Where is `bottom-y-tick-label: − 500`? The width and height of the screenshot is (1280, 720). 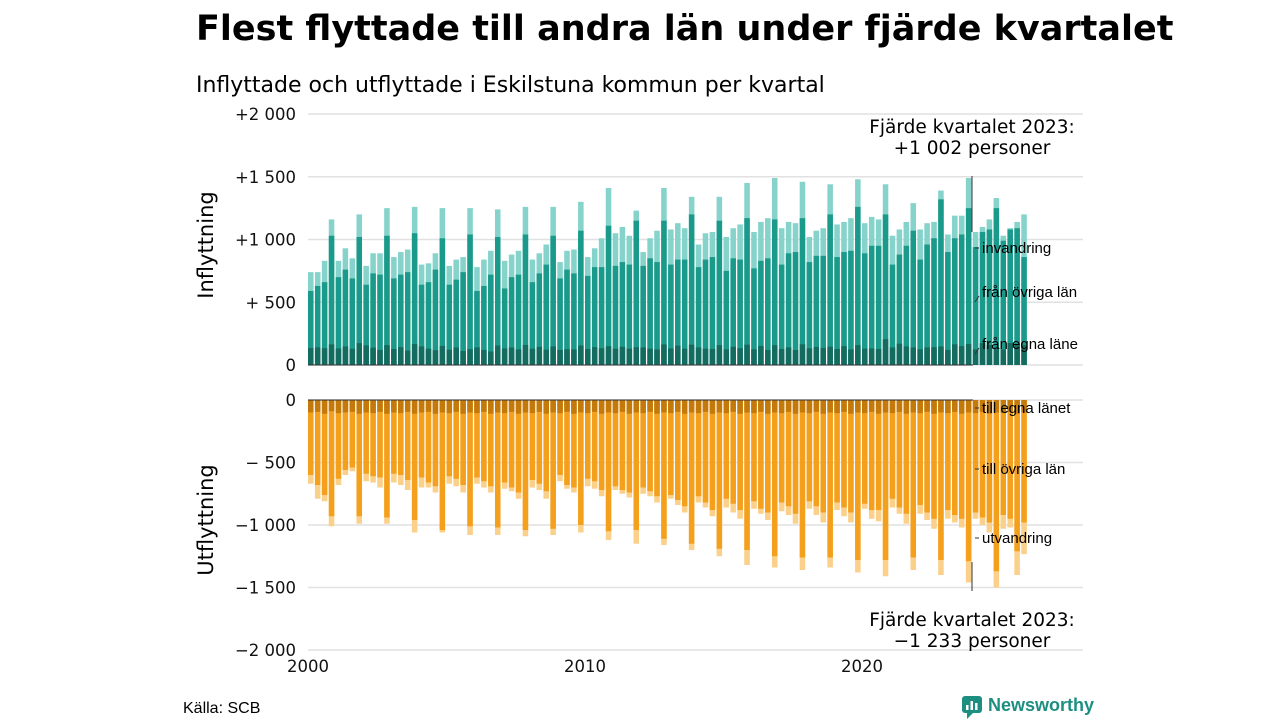
bottom-y-tick-label: − 500 is located at coordinates (270, 463).